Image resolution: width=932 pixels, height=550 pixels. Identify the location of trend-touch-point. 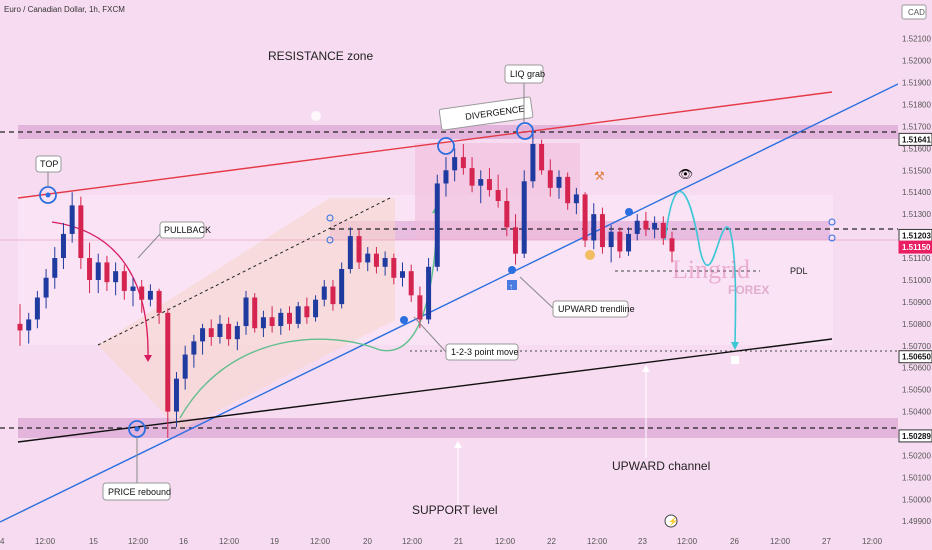
(512, 270).